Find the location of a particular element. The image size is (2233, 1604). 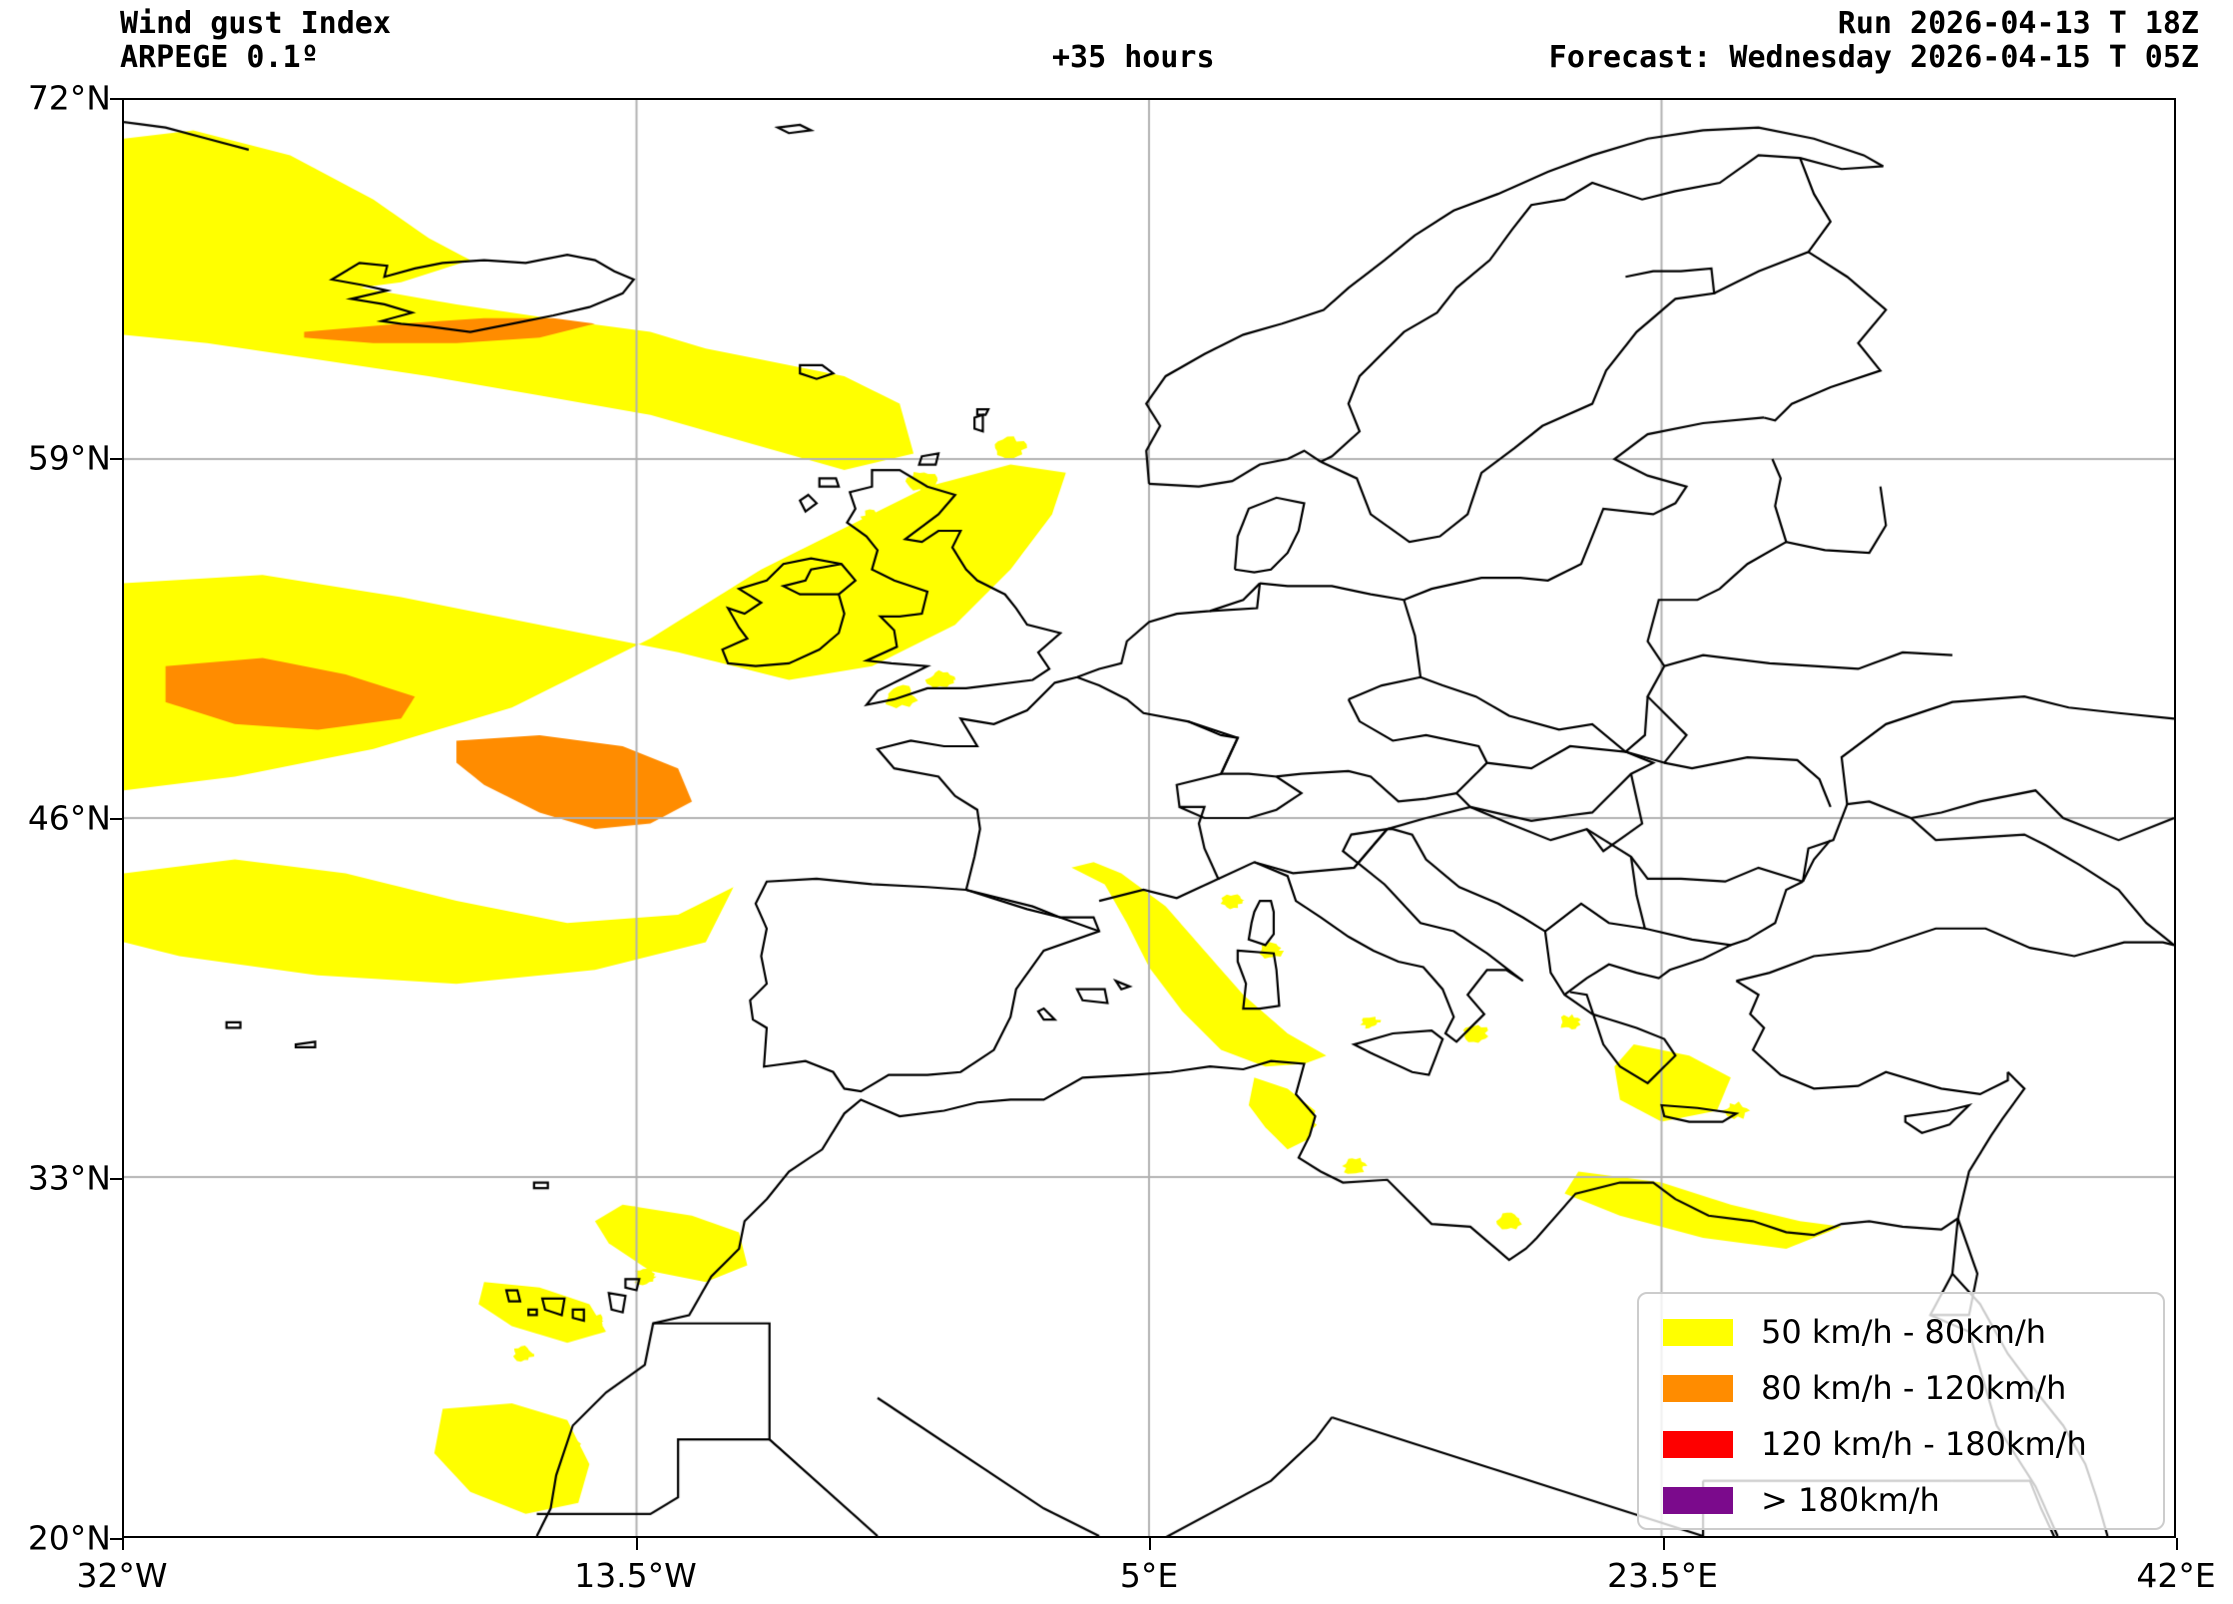

y-tick-label: 72°N is located at coordinates (69, 98).